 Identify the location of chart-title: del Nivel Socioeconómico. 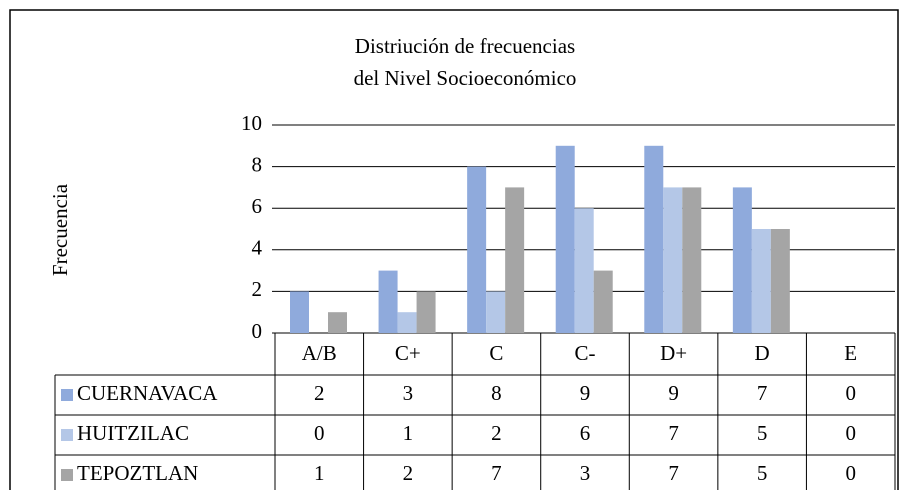
(465, 78).